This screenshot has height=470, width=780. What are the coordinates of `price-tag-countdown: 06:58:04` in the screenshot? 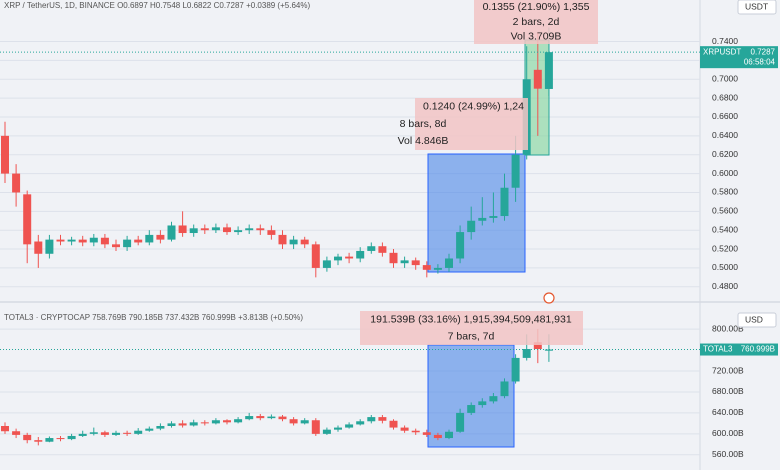 It's located at (760, 61).